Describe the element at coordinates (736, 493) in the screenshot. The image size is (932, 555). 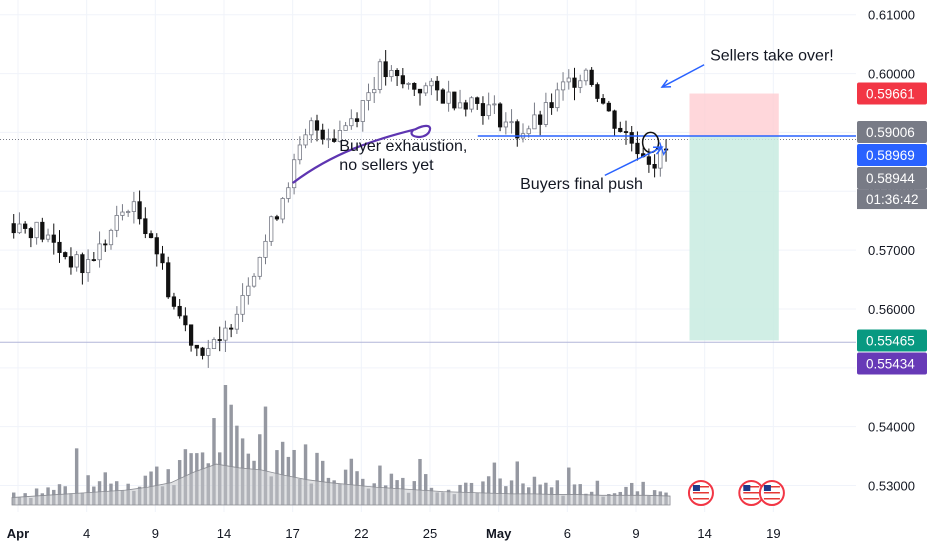
I see `economic-events` at that location.